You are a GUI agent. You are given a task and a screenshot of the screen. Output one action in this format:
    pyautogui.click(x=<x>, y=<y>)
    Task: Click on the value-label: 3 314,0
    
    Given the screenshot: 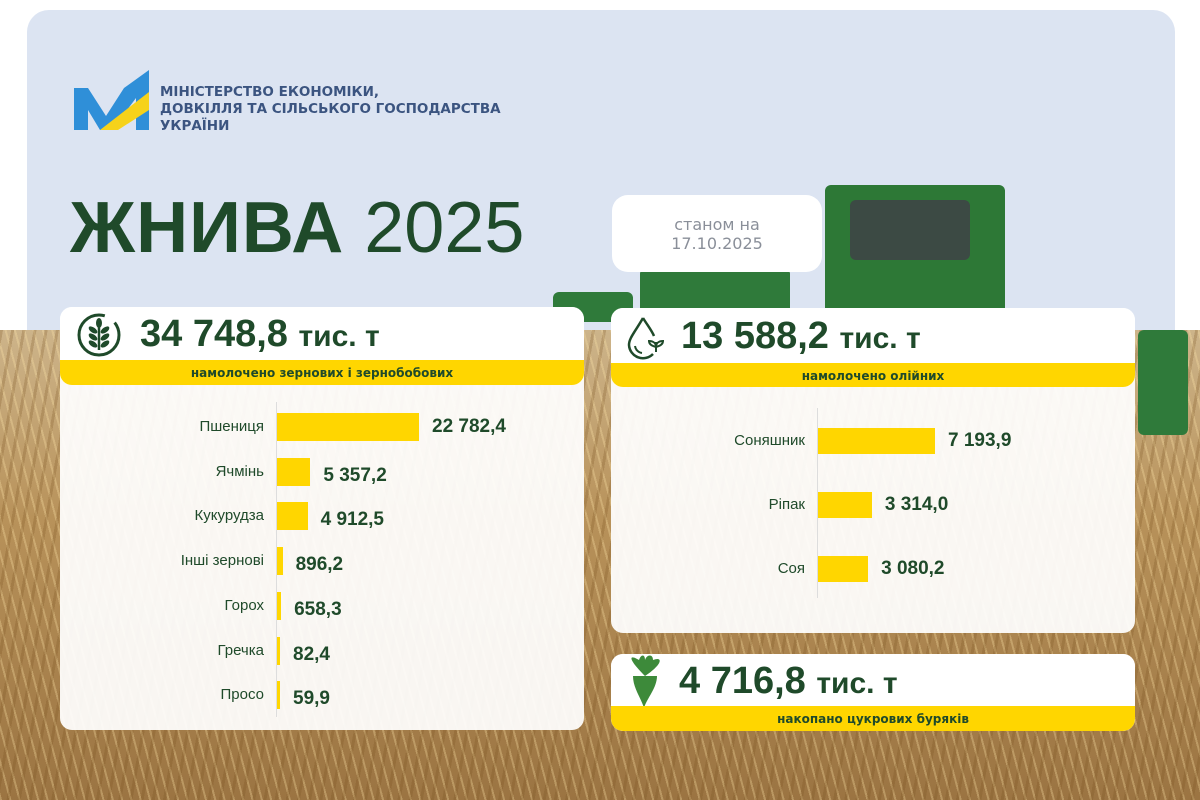 What is the action you would take?
    pyautogui.click(x=916, y=504)
    